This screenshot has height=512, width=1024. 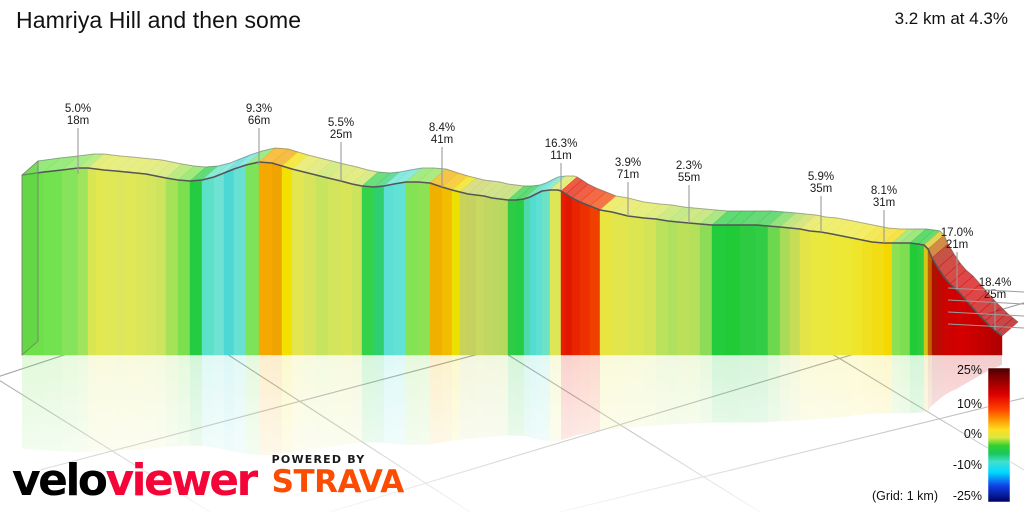 I want to click on legend-tick-2: 0%, so click(x=973, y=434).